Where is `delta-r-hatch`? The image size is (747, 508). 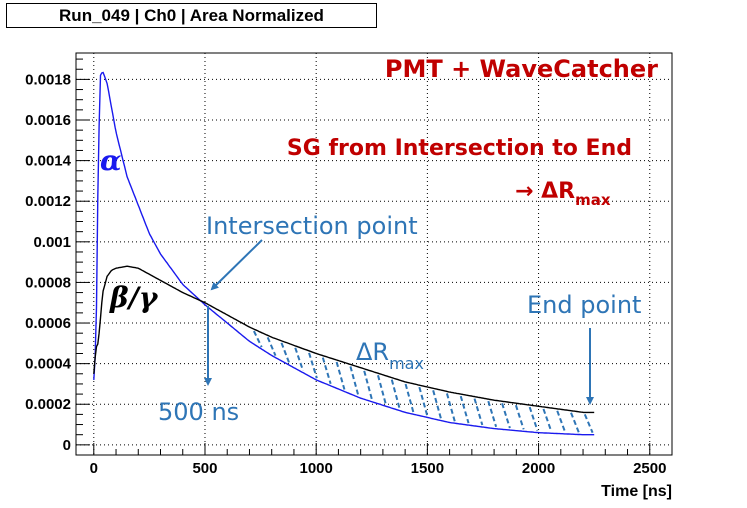
delta-r-hatch is located at coordinates (423, 382).